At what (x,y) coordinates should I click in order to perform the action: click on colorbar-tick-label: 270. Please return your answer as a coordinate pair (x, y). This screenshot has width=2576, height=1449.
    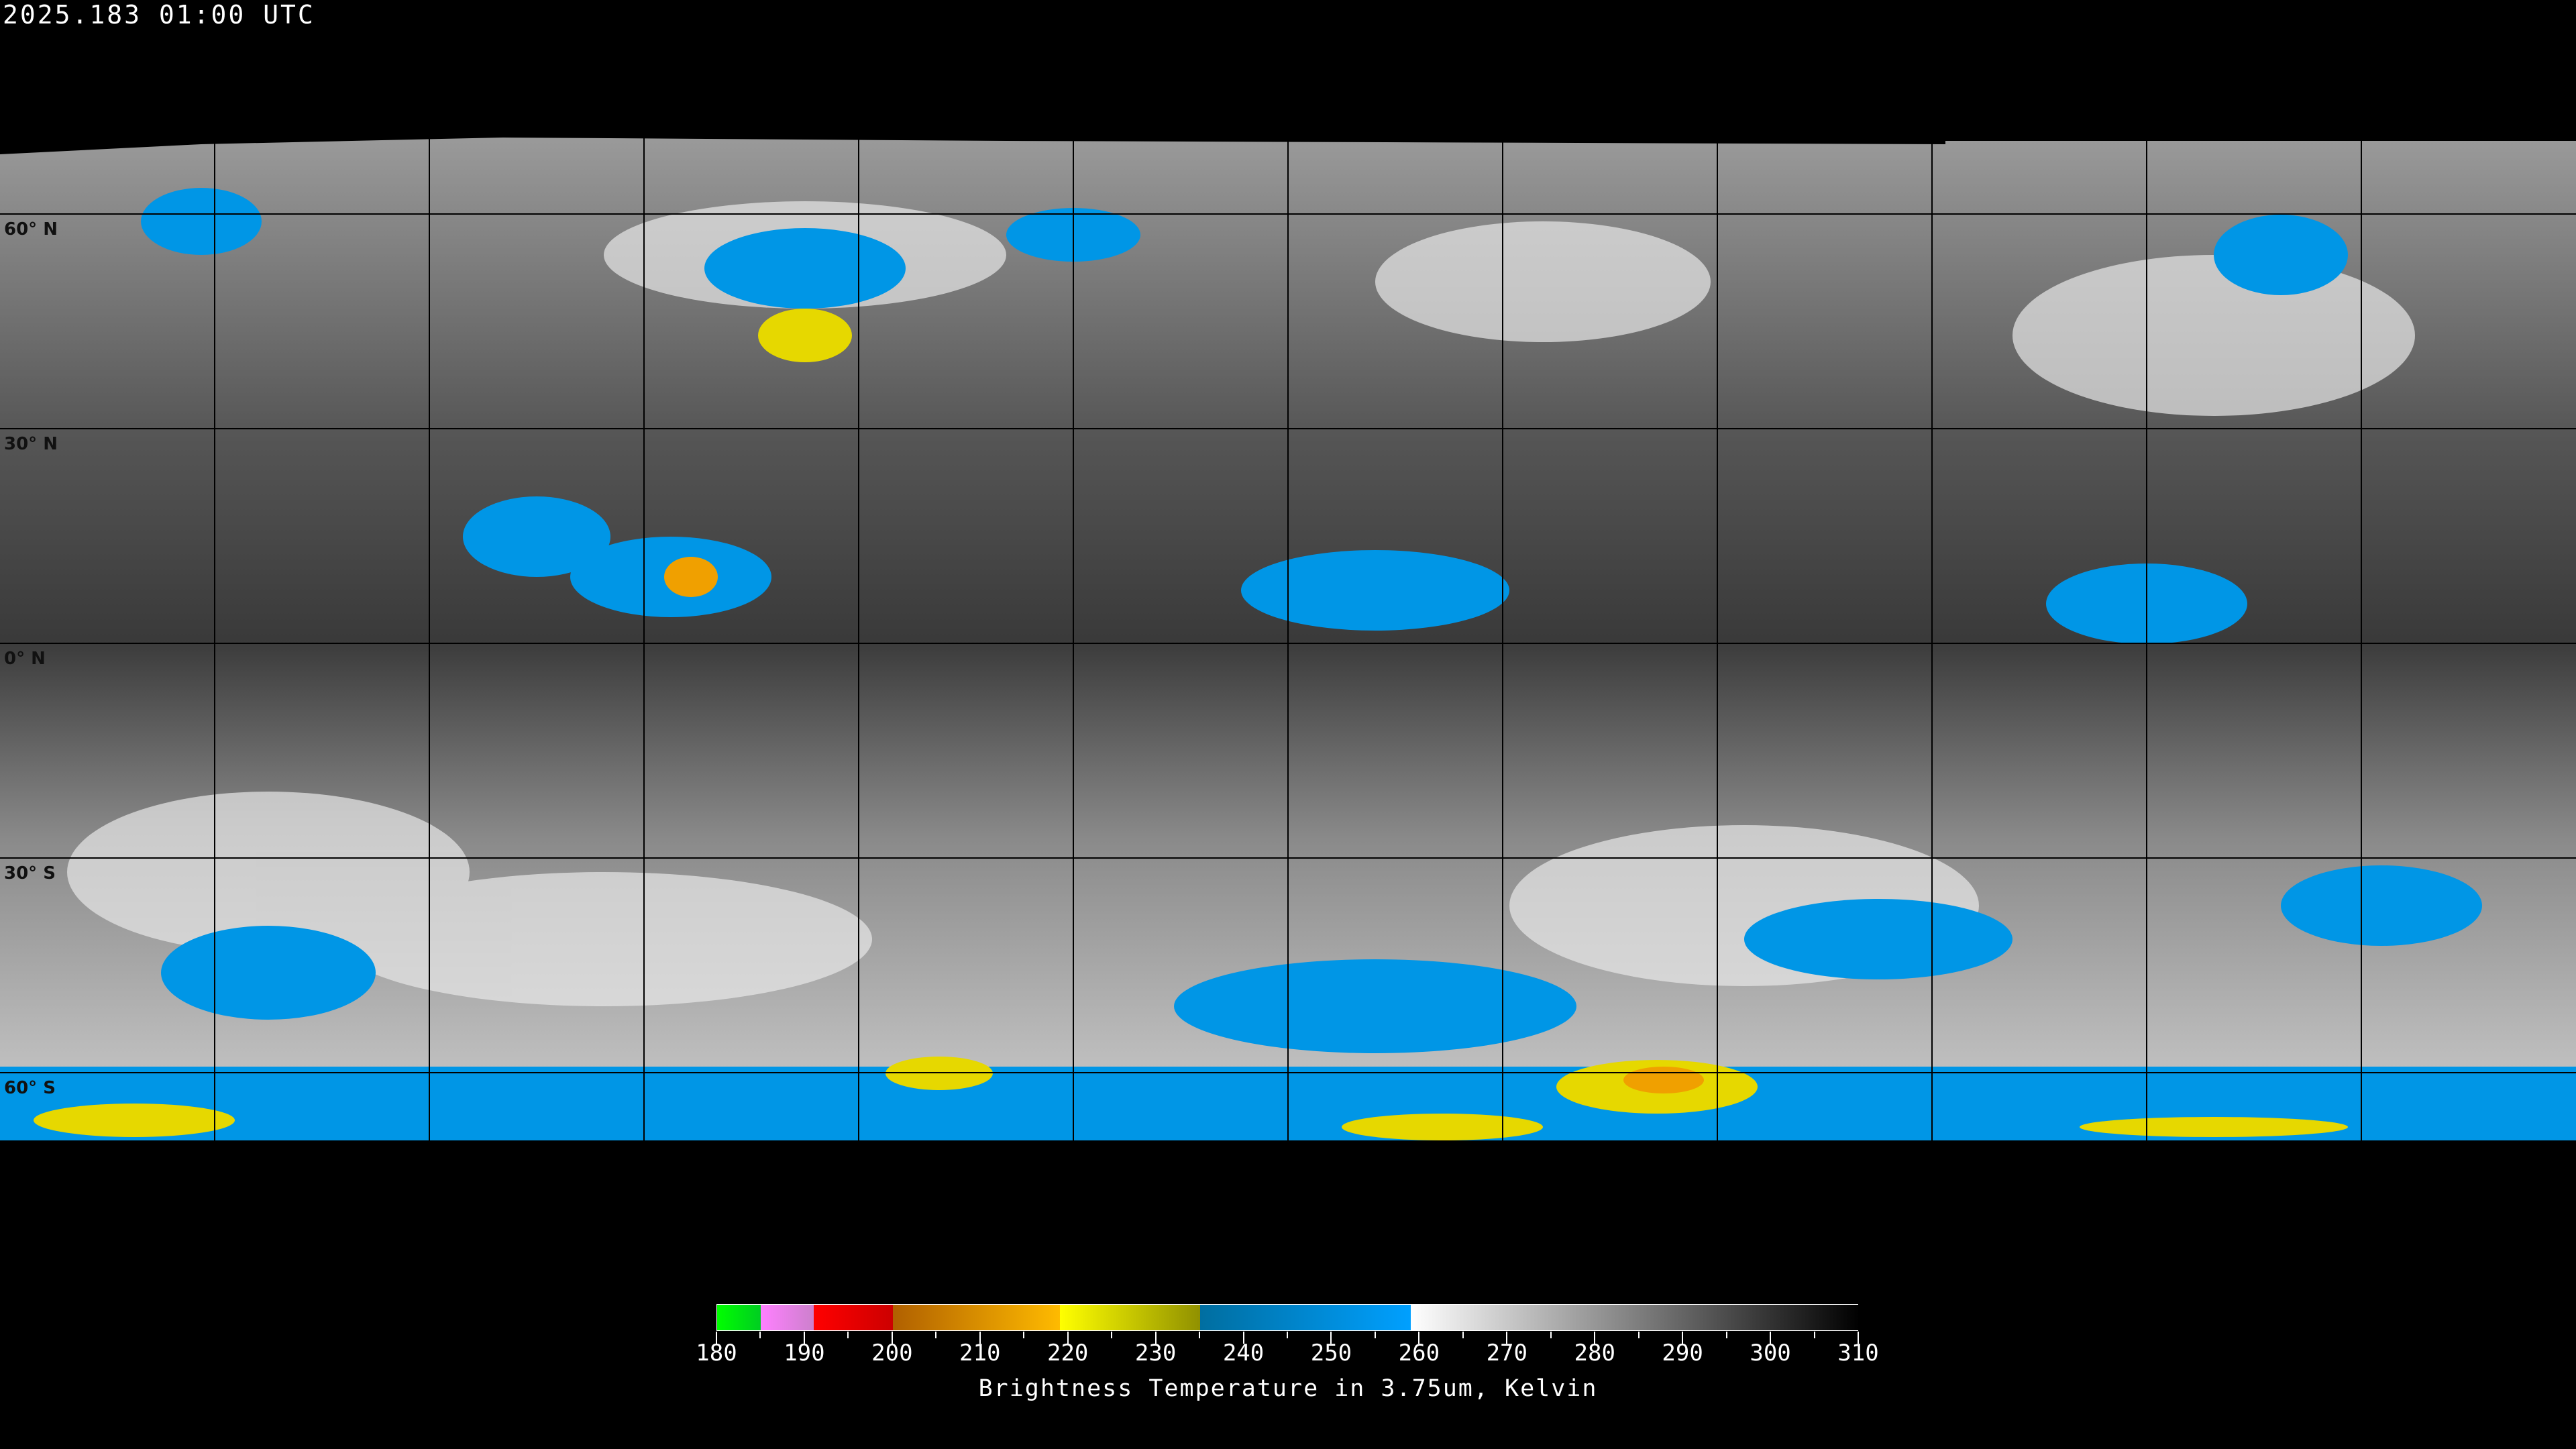
    Looking at the image, I should click on (1507, 1353).